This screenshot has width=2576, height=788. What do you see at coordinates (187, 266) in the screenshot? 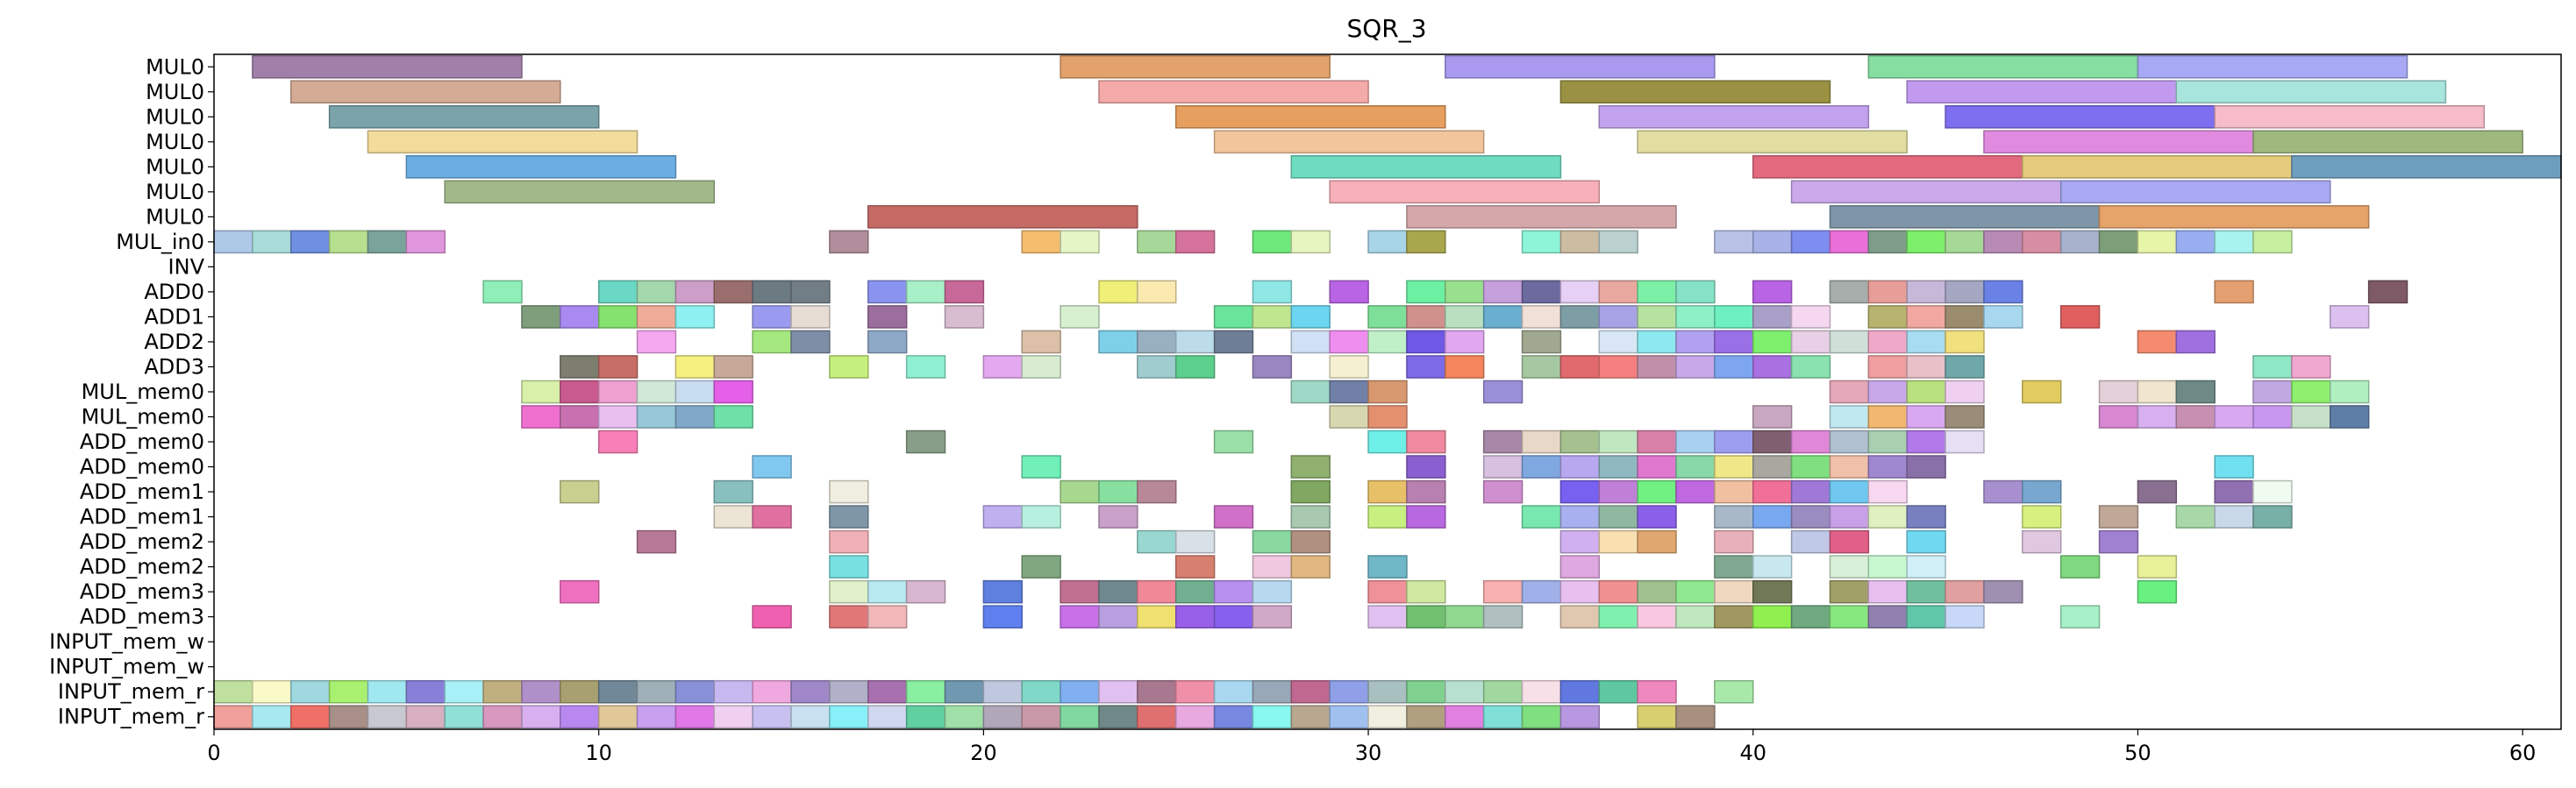
I see `row-label: INV` at bounding box center [187, 266].